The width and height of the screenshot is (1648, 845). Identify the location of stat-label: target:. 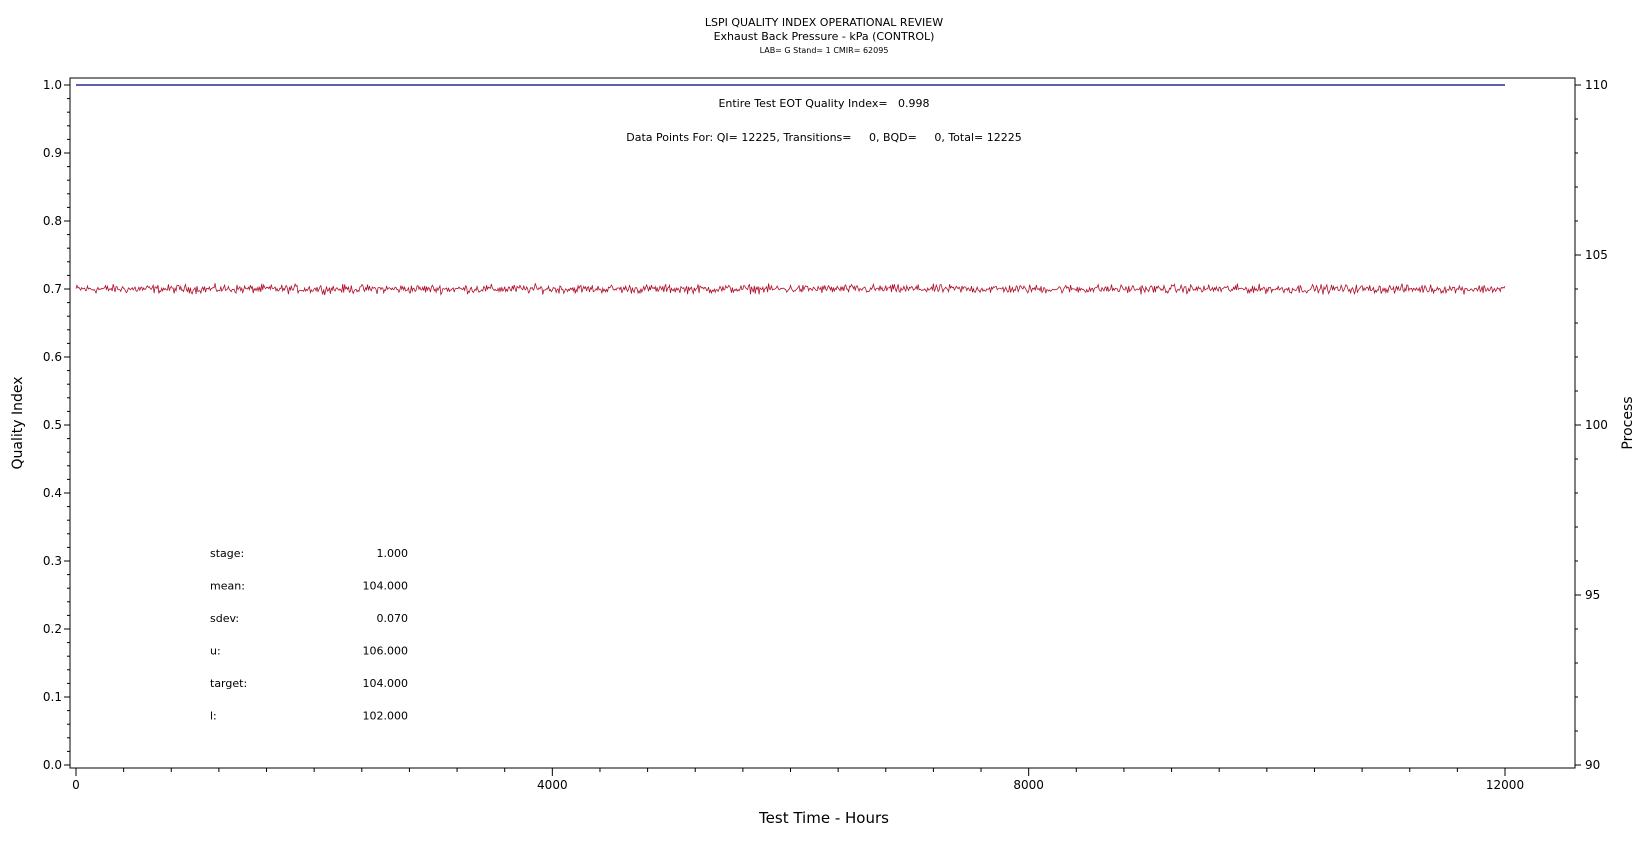
(228, 683).